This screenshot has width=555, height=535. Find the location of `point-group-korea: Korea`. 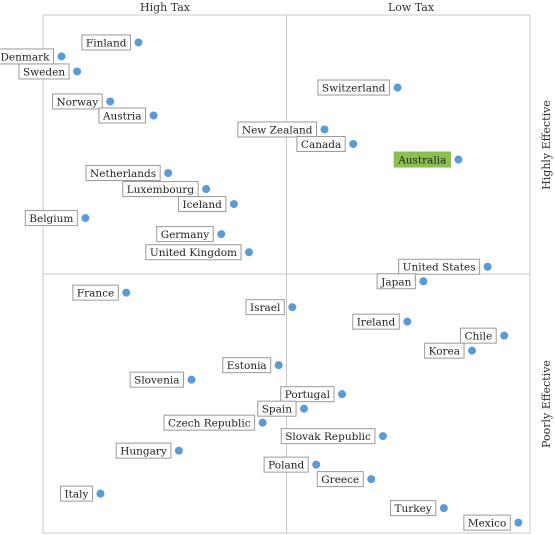

point-group-korea: Korea is located at coordinates (450, 350).